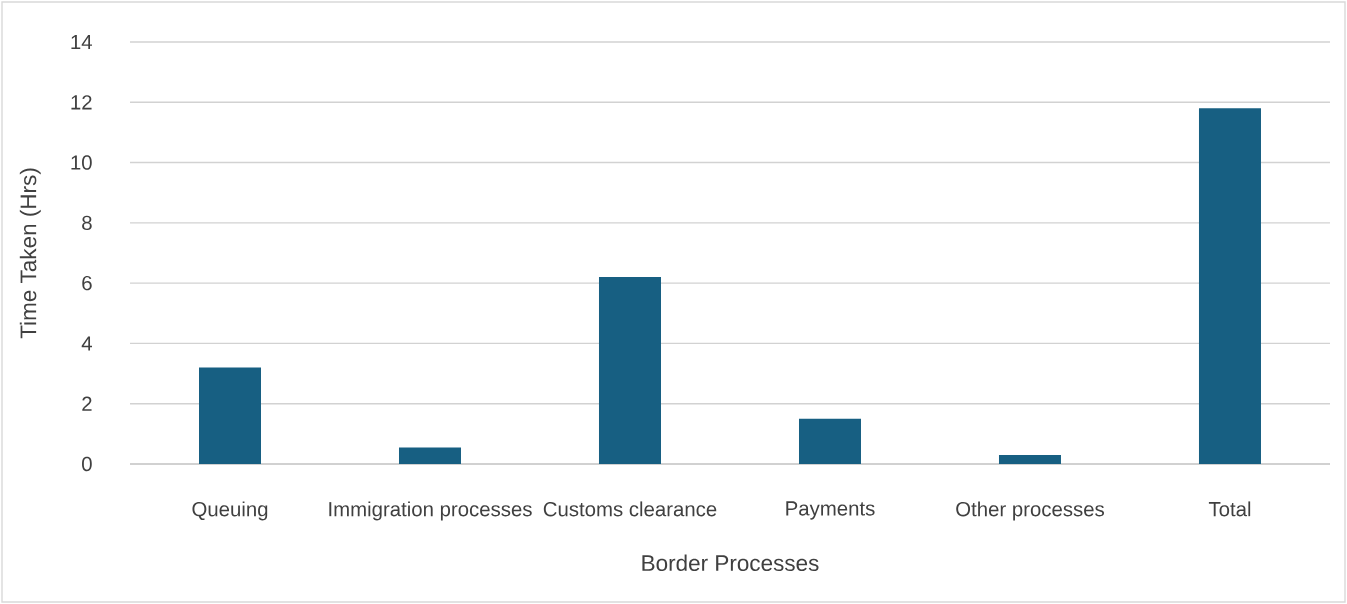 Image resolution: width=1347 pixels, height=604 pixels. What do you see at coordinates (87, 223) in the screenshot?
I see `y-tick-label: 8` at bounding box center [87, 223].